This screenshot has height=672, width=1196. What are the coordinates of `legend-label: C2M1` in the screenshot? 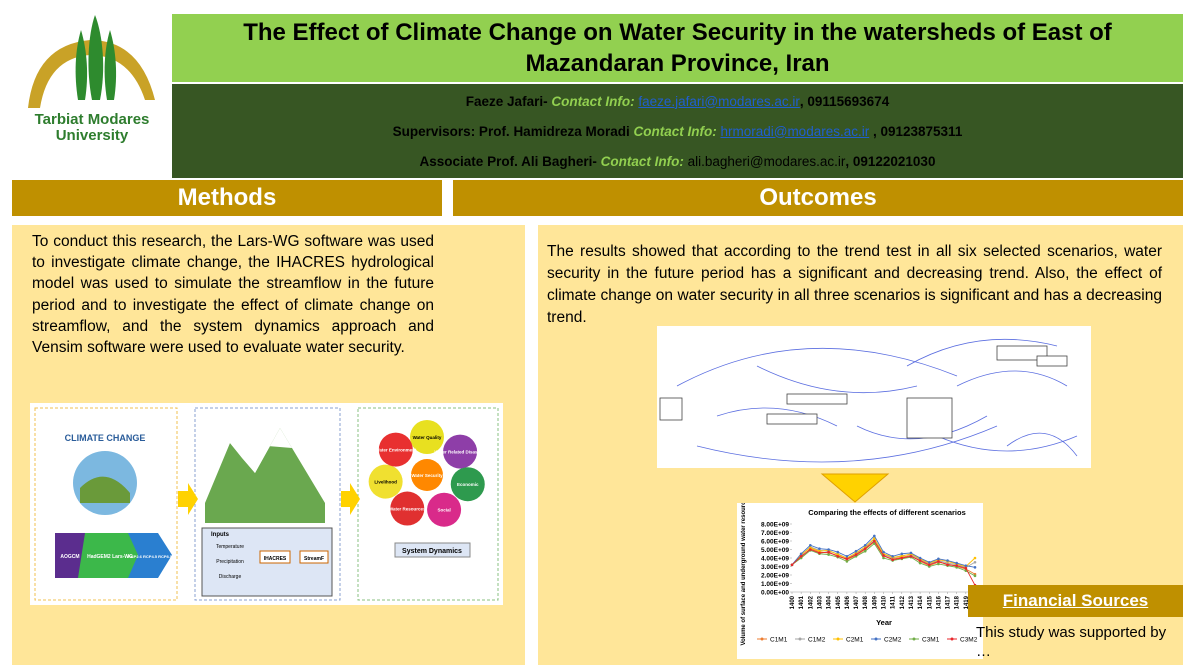 It's located at (855, 640).